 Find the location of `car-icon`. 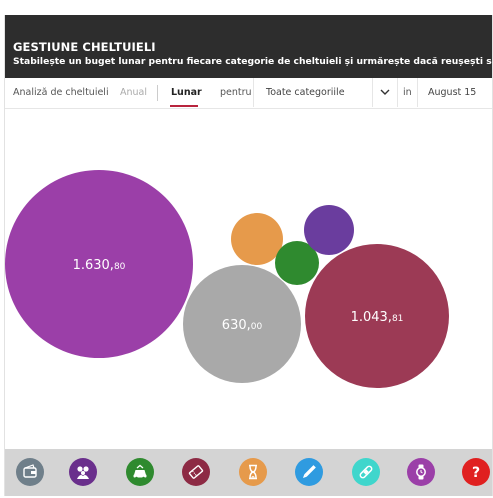

car-icon is located at coordinates (140, 472).